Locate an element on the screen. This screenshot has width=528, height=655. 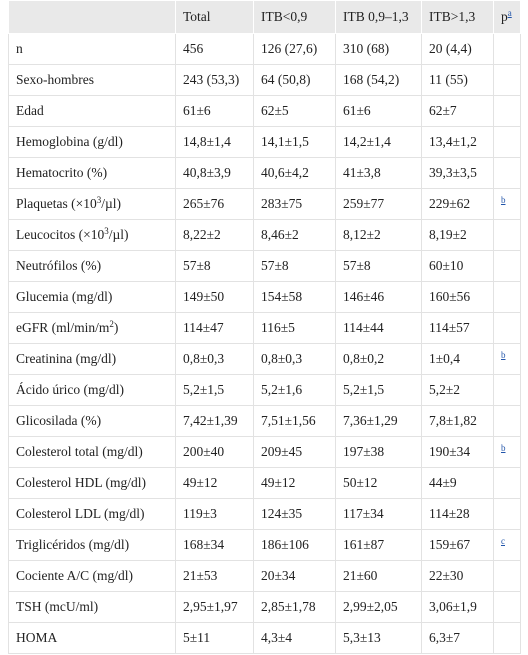
value-cell: 190±34 is located at coordinates (457, 452).